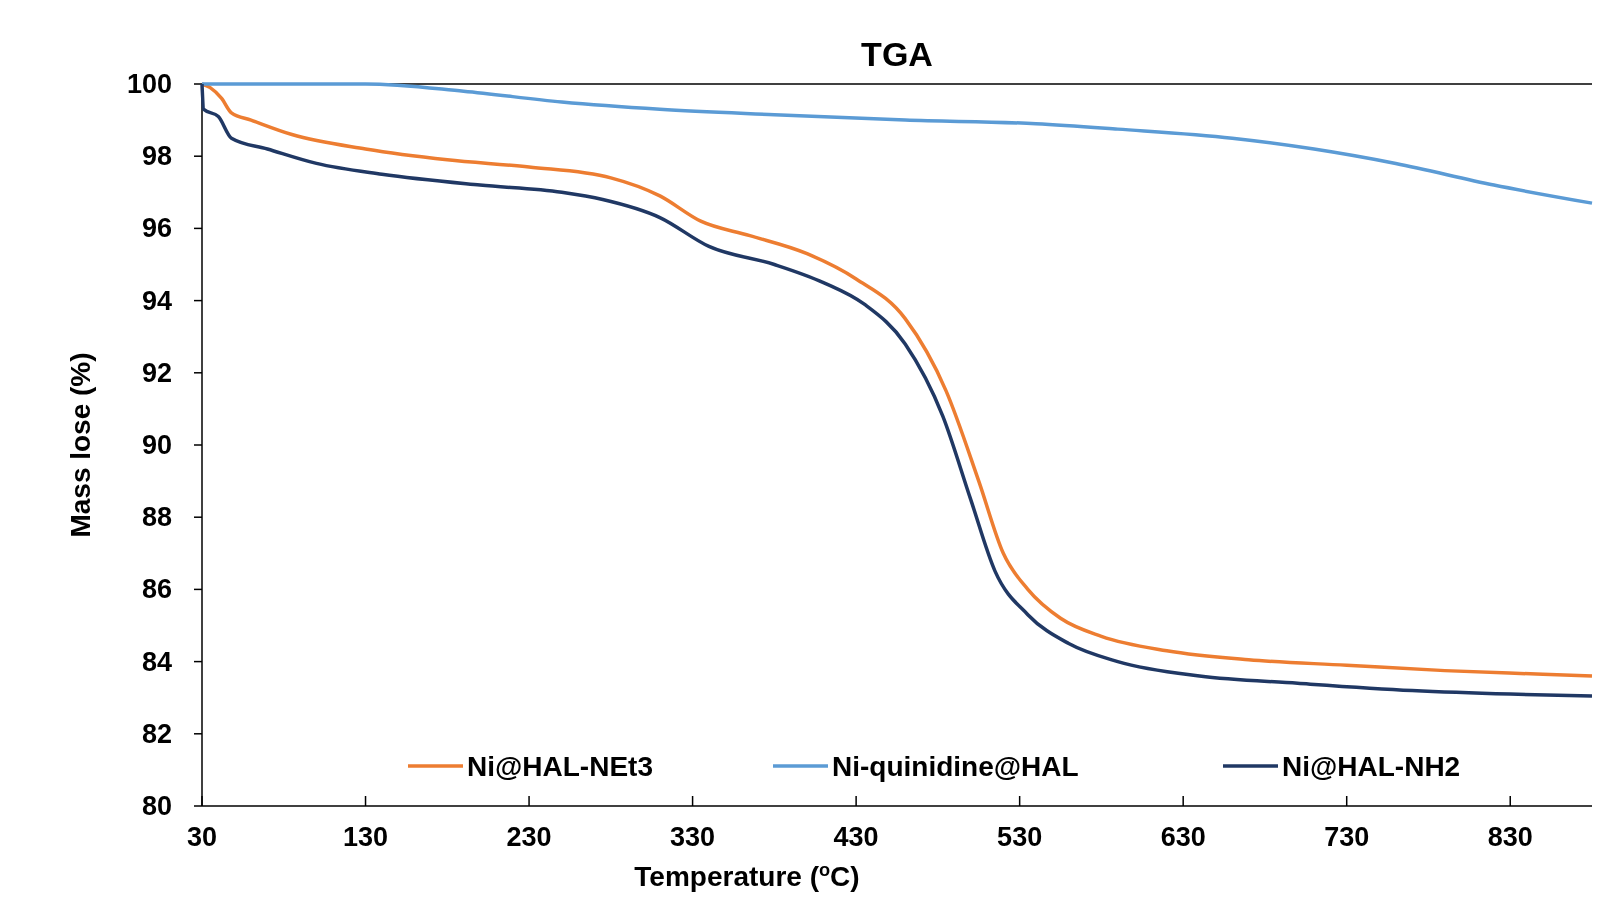  I want to click on y-tick-label: 88, so click(156, 517).